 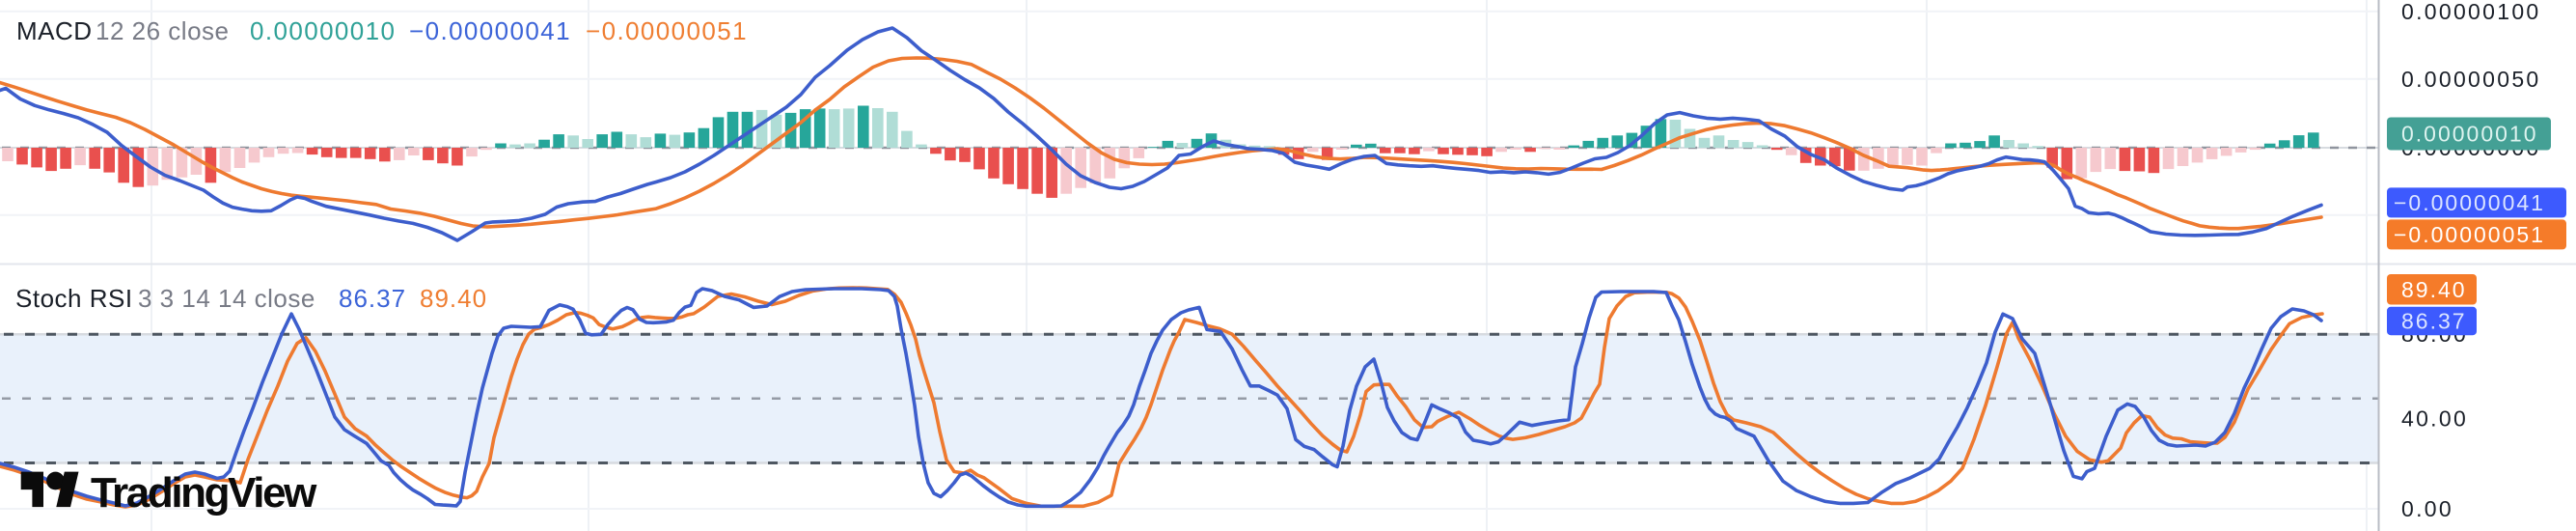 I want to click on svg-text: Stoch RSI, so click(x=74, y=298).